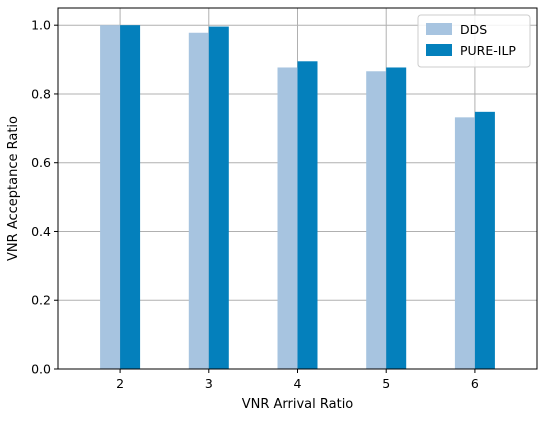 This screenshot has width=550, height=421. Describe the element at coordinates (41, 369) in the screenshot. I see `y-tick-label: 0.0` at that location.